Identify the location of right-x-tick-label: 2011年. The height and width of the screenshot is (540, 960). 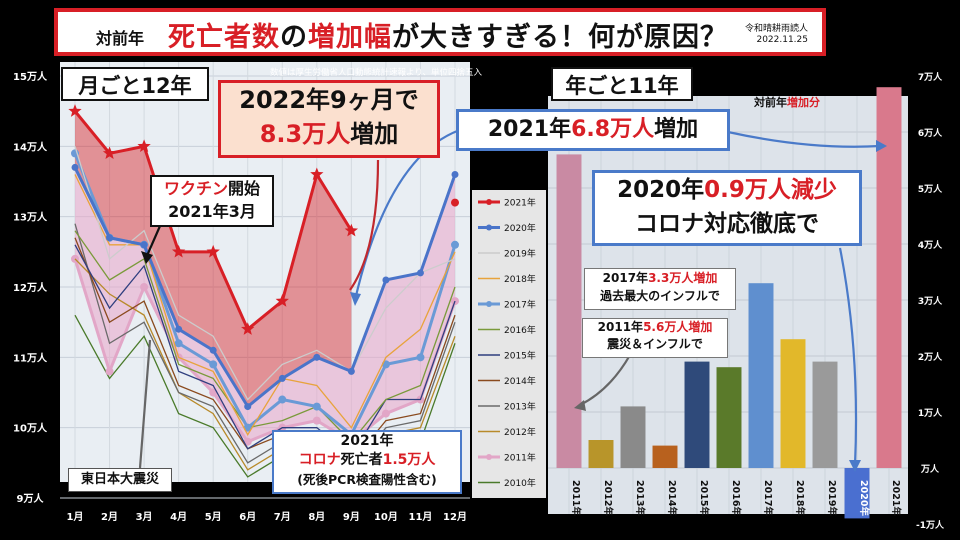
(576, 498).